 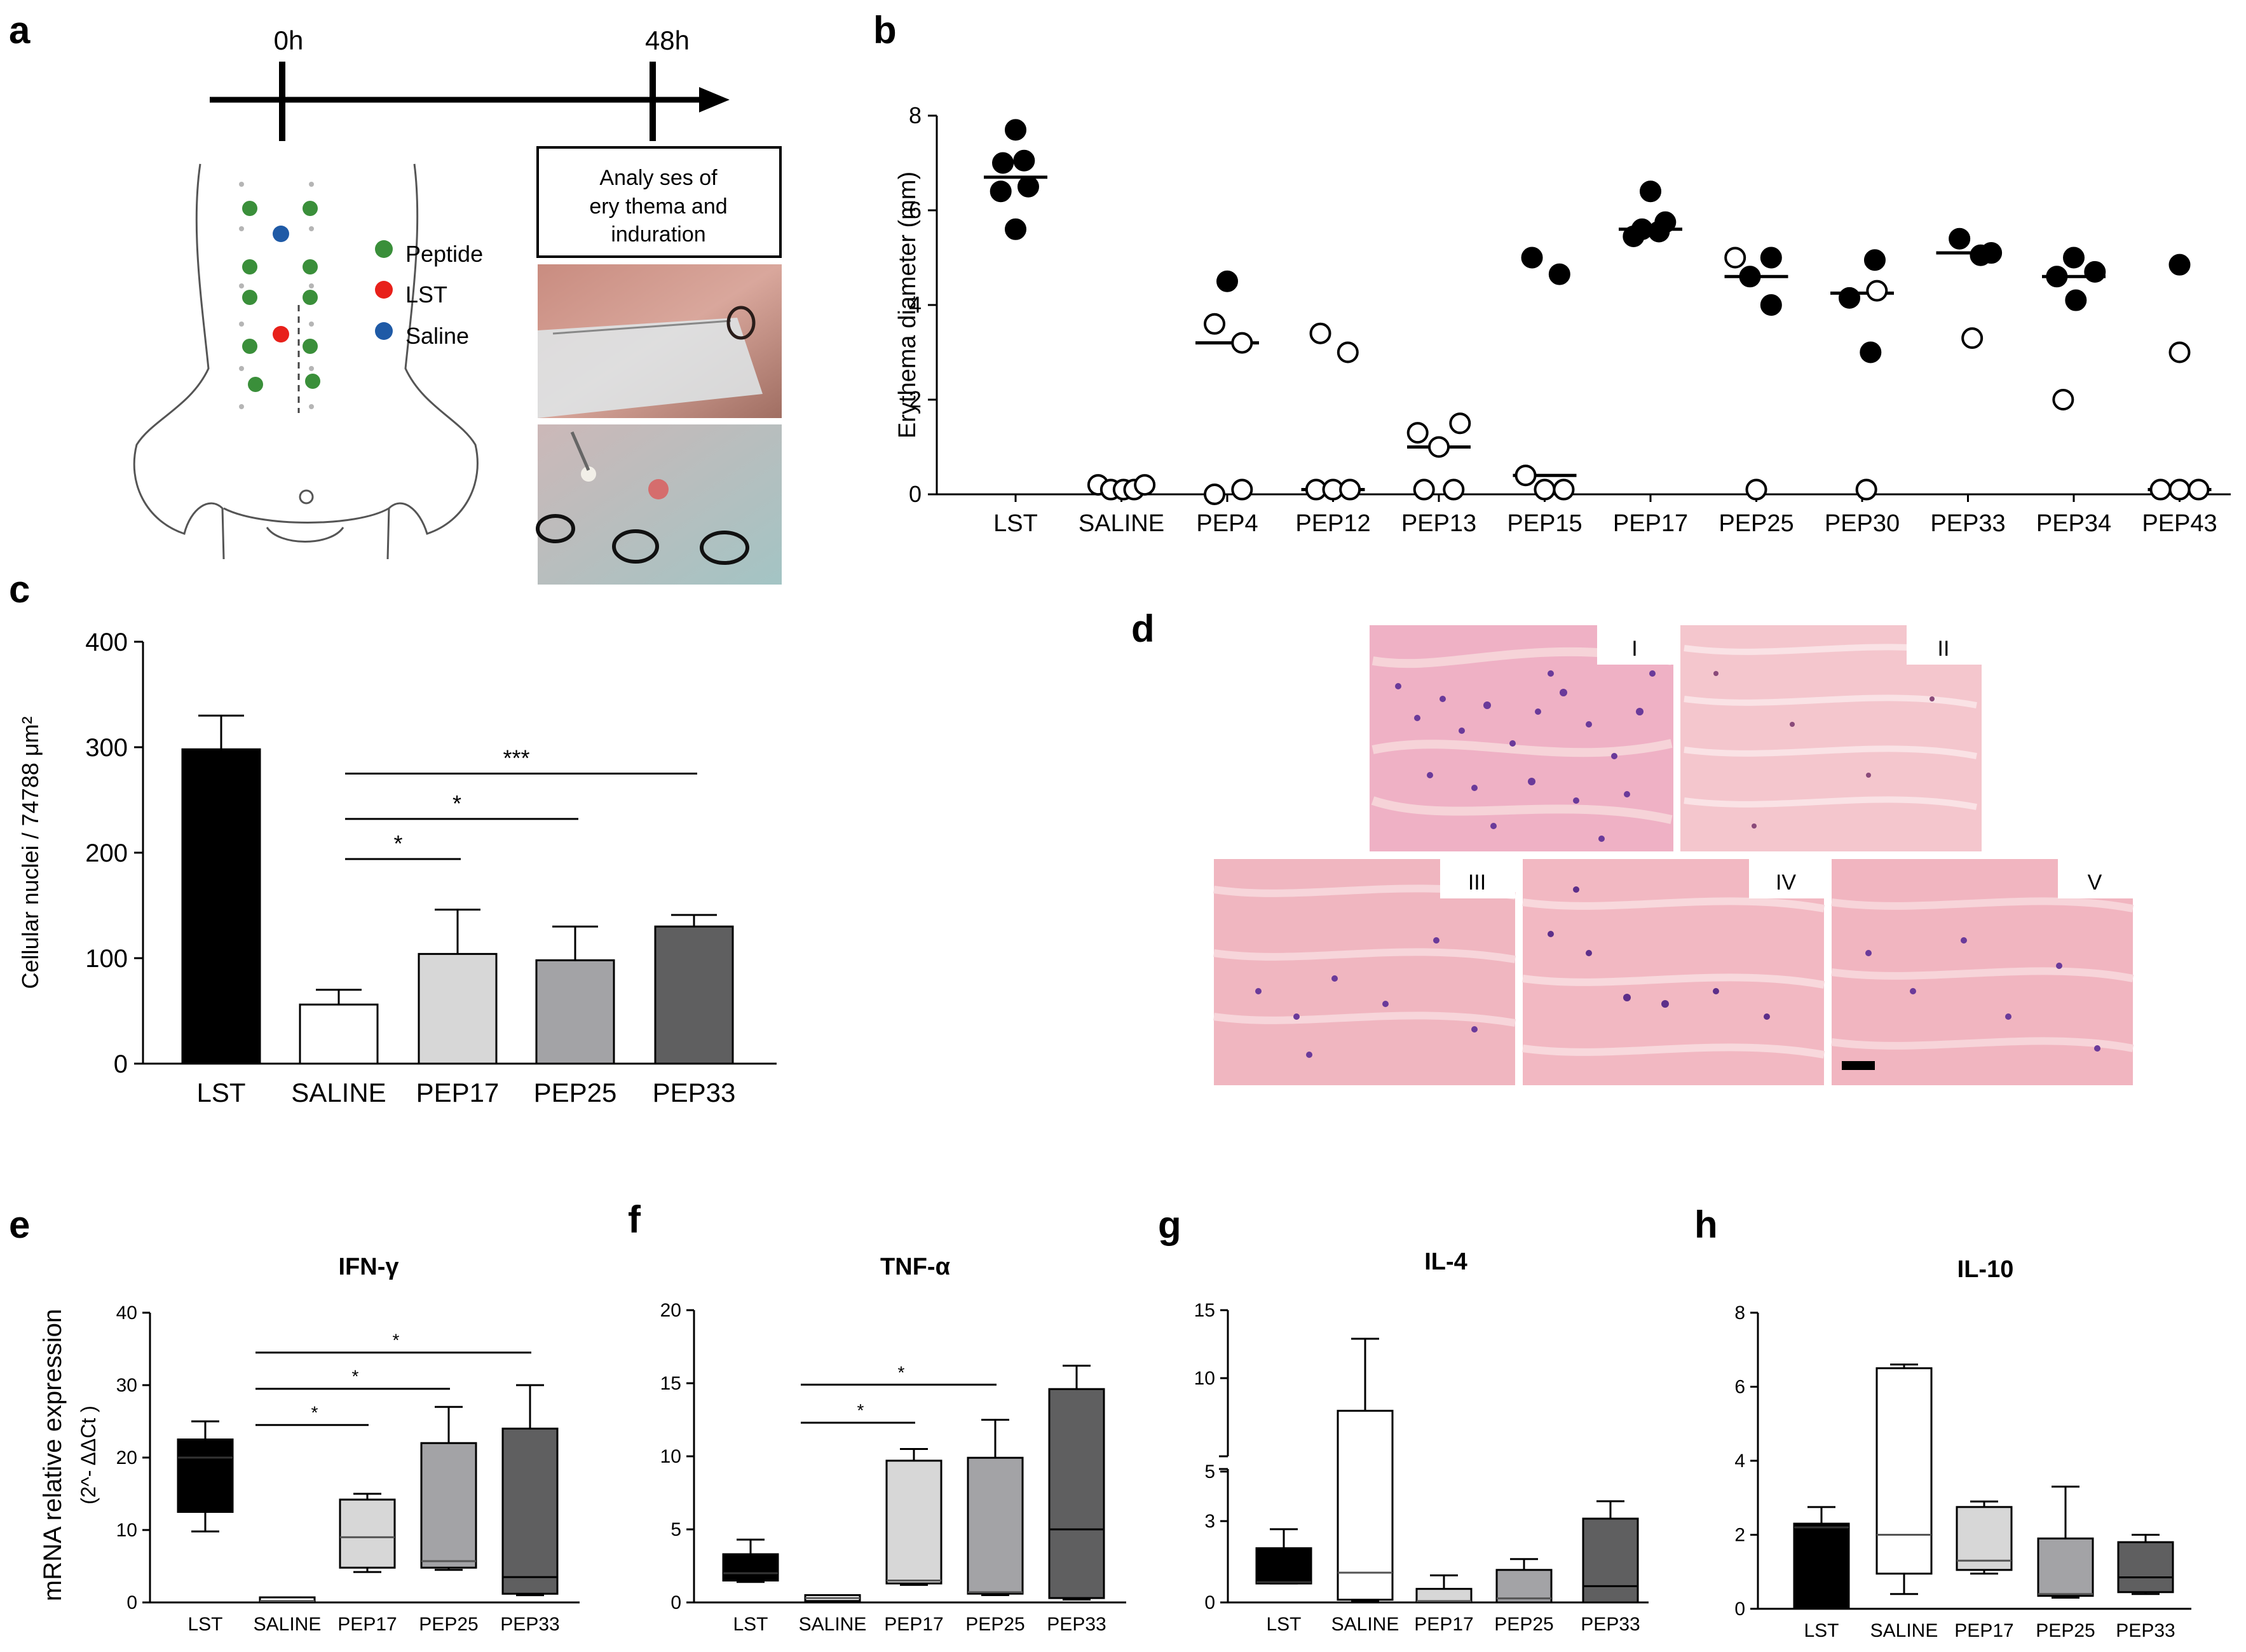 What do you see at coordinates (1227, 523) in the screenshot?
I see `x-tick-label: PEP4` at bounding box center [1227, 523].